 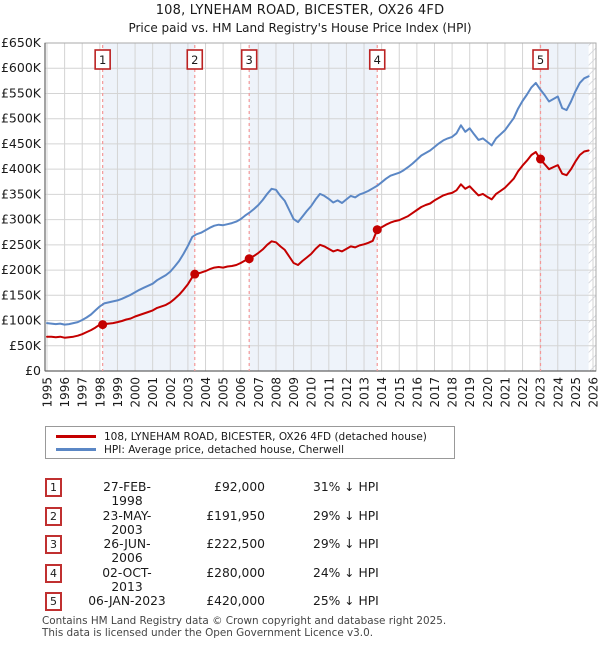 What do you see at coordinates (33, 370) in the screenshot?
I see `y-axis-tick-label: £0` at bounding box center [33, 370].